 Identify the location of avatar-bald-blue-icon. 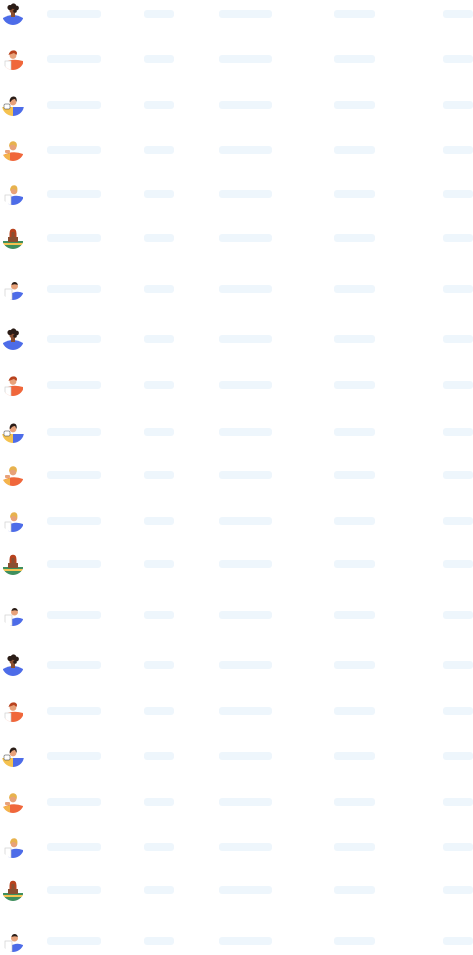
(13, 615).